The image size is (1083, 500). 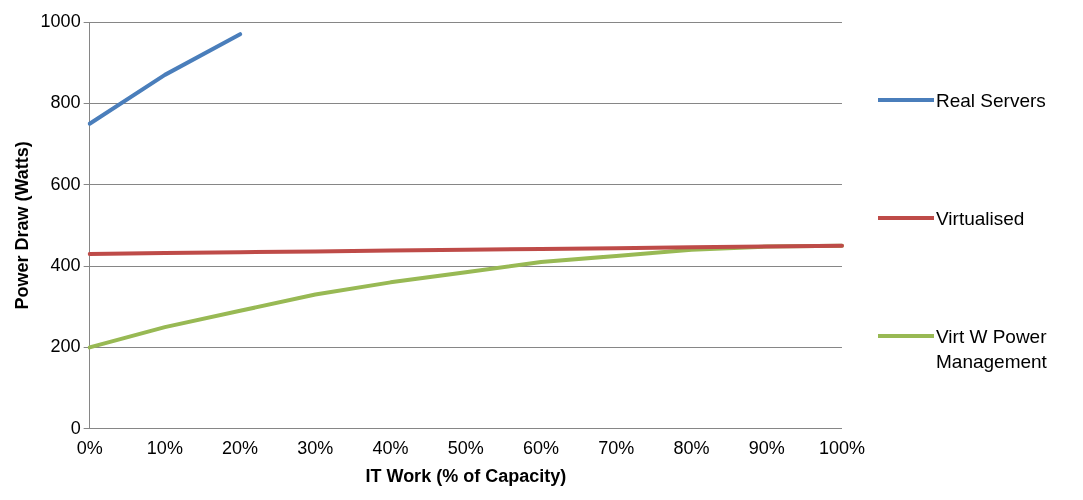 I want to click on x-axis-title: IT Work (% of Capacity), so click(x=466, y=476).